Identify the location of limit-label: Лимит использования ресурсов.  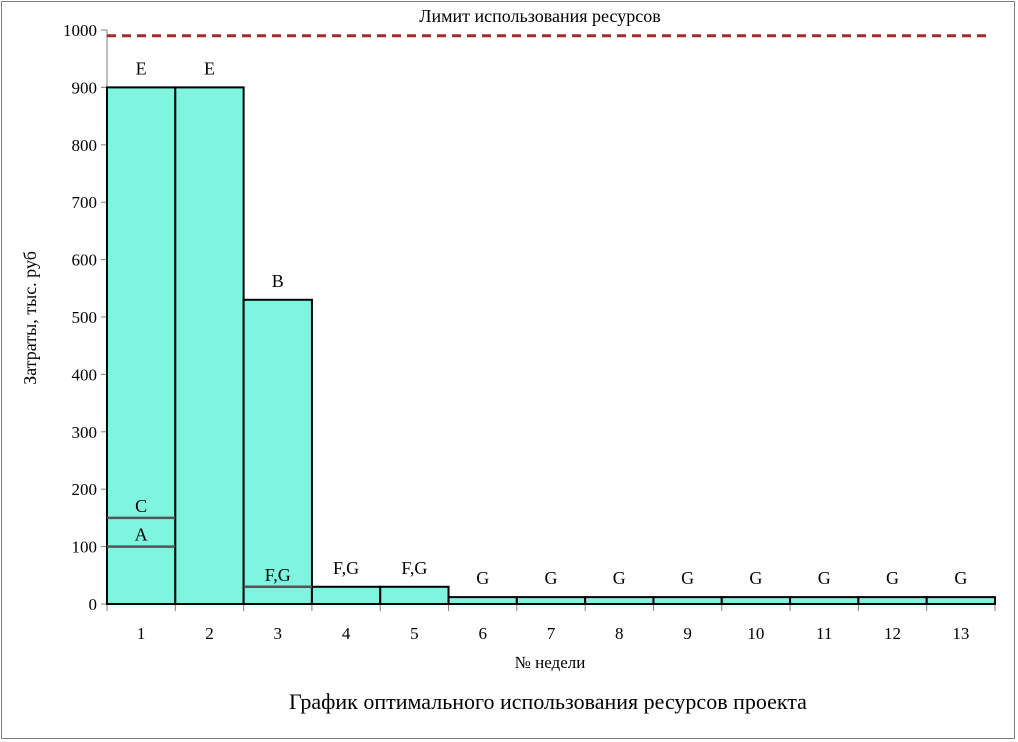
(539, 16).